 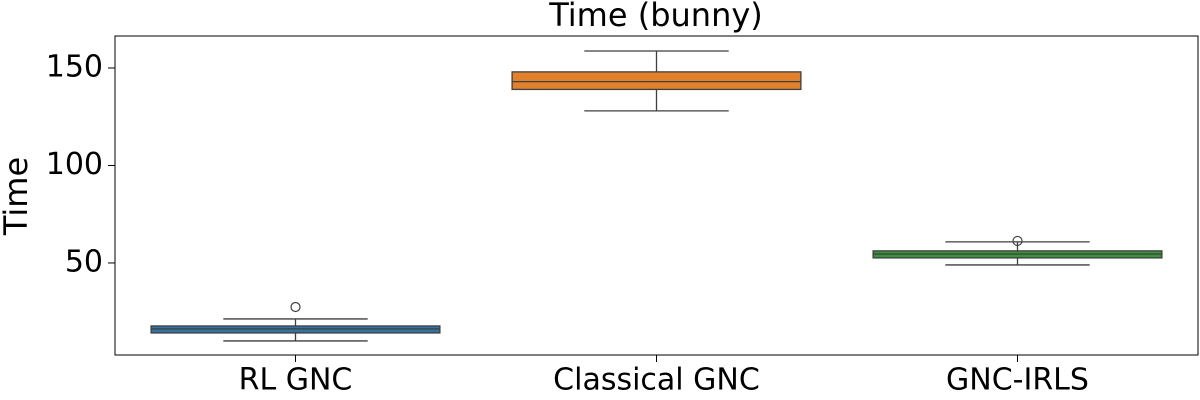 I want to click on y-tick-label: 100, so click(x=74, y=164).